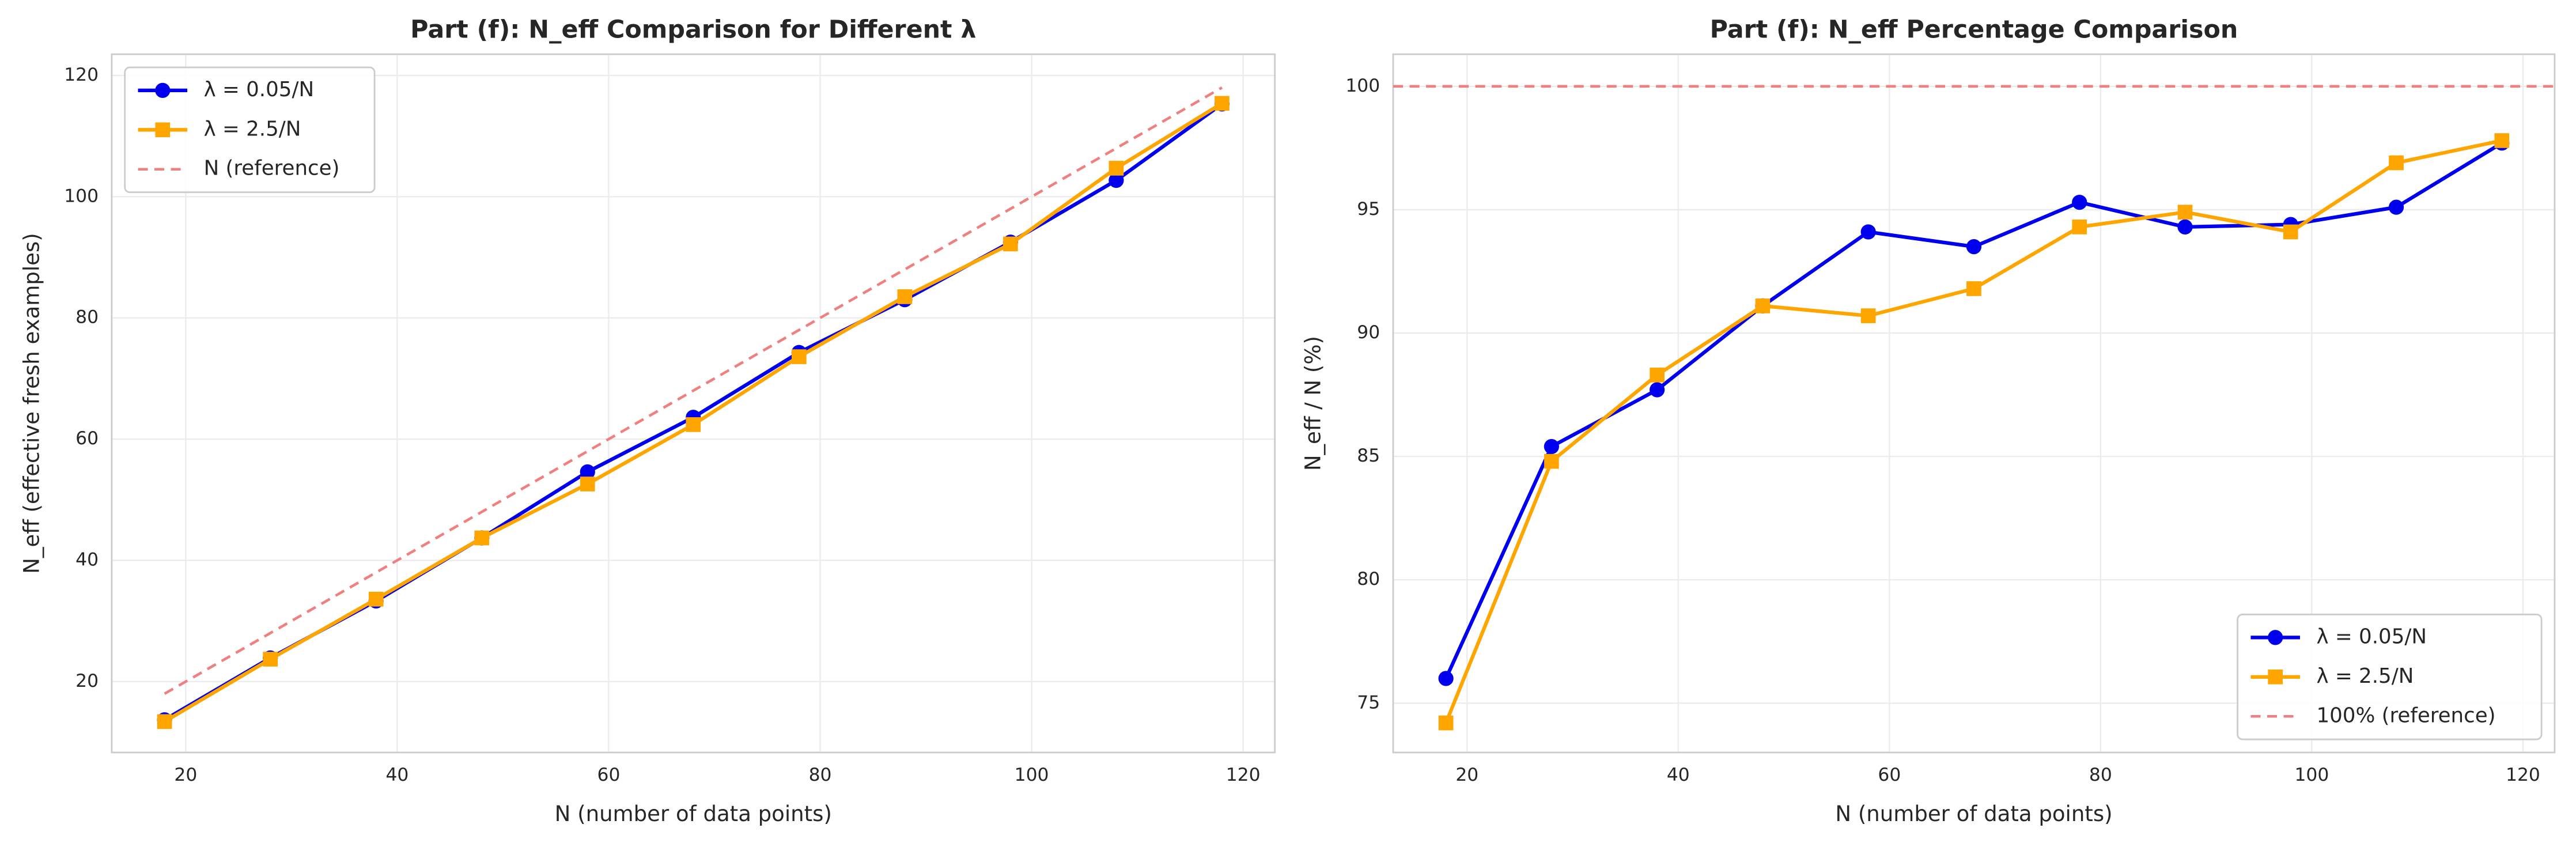 The height and width of the screenshot is (847, 2576). What do you see at coordinates (87, 438) in the screenshot?
I see `y-tick-label: 60` at bounding box center [87, 438].